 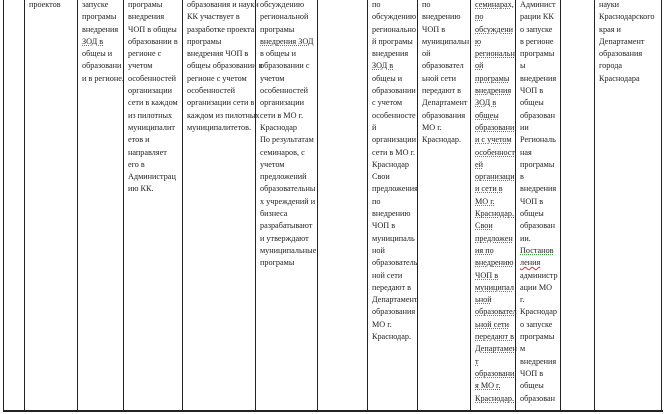 What do you see at coordinates (287, 41) in the screenshot?
I see `cell-text-line: внедрения ЗОД` at bounding box center [287, 41].